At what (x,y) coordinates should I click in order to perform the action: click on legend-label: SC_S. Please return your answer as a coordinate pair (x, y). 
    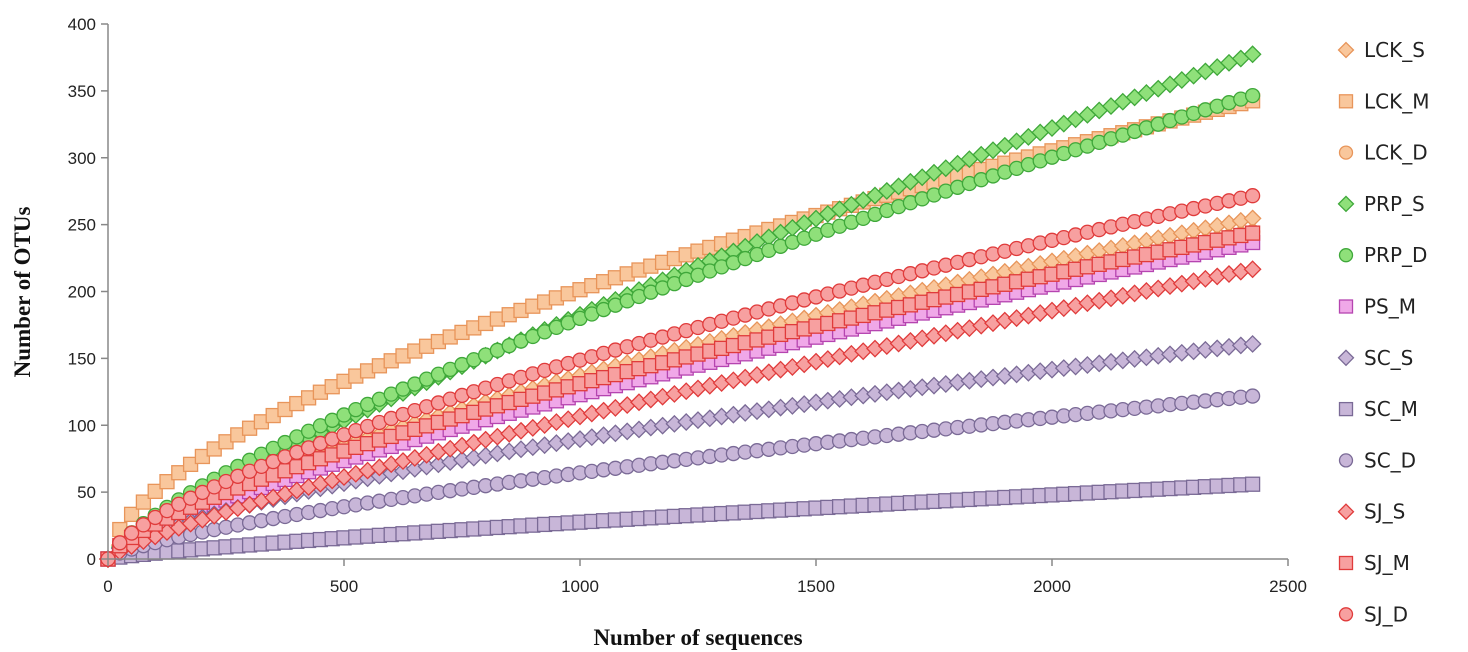
    Looking at the image, I should click on (1388, 358).